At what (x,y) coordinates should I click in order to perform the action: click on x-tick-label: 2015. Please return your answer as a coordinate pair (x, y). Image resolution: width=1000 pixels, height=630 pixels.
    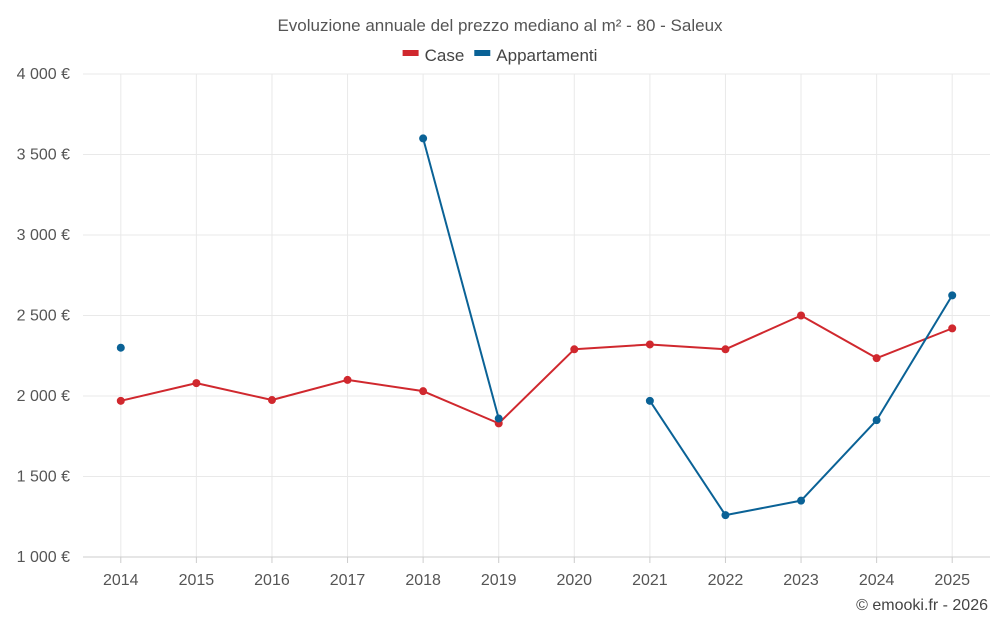
    Looking at the image, I should click on (197, 580).